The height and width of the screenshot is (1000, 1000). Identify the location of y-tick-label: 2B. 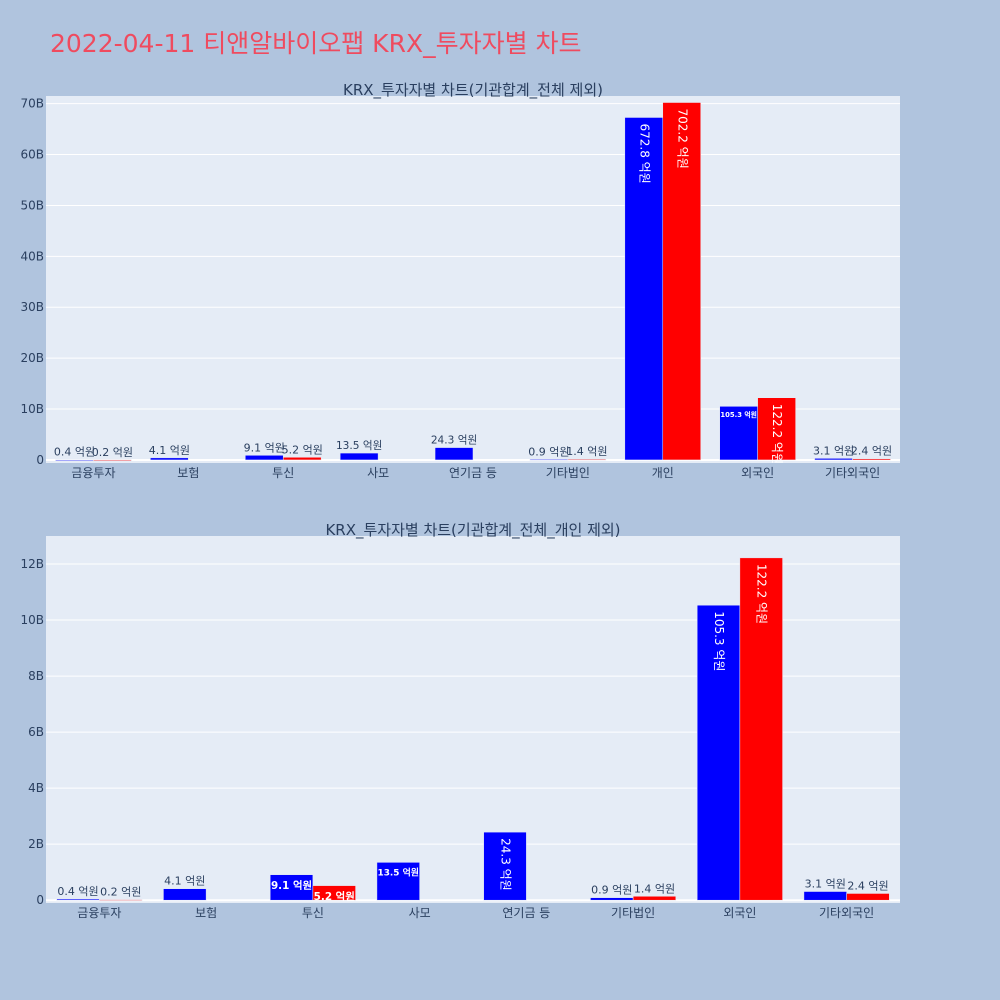
(36, 844).